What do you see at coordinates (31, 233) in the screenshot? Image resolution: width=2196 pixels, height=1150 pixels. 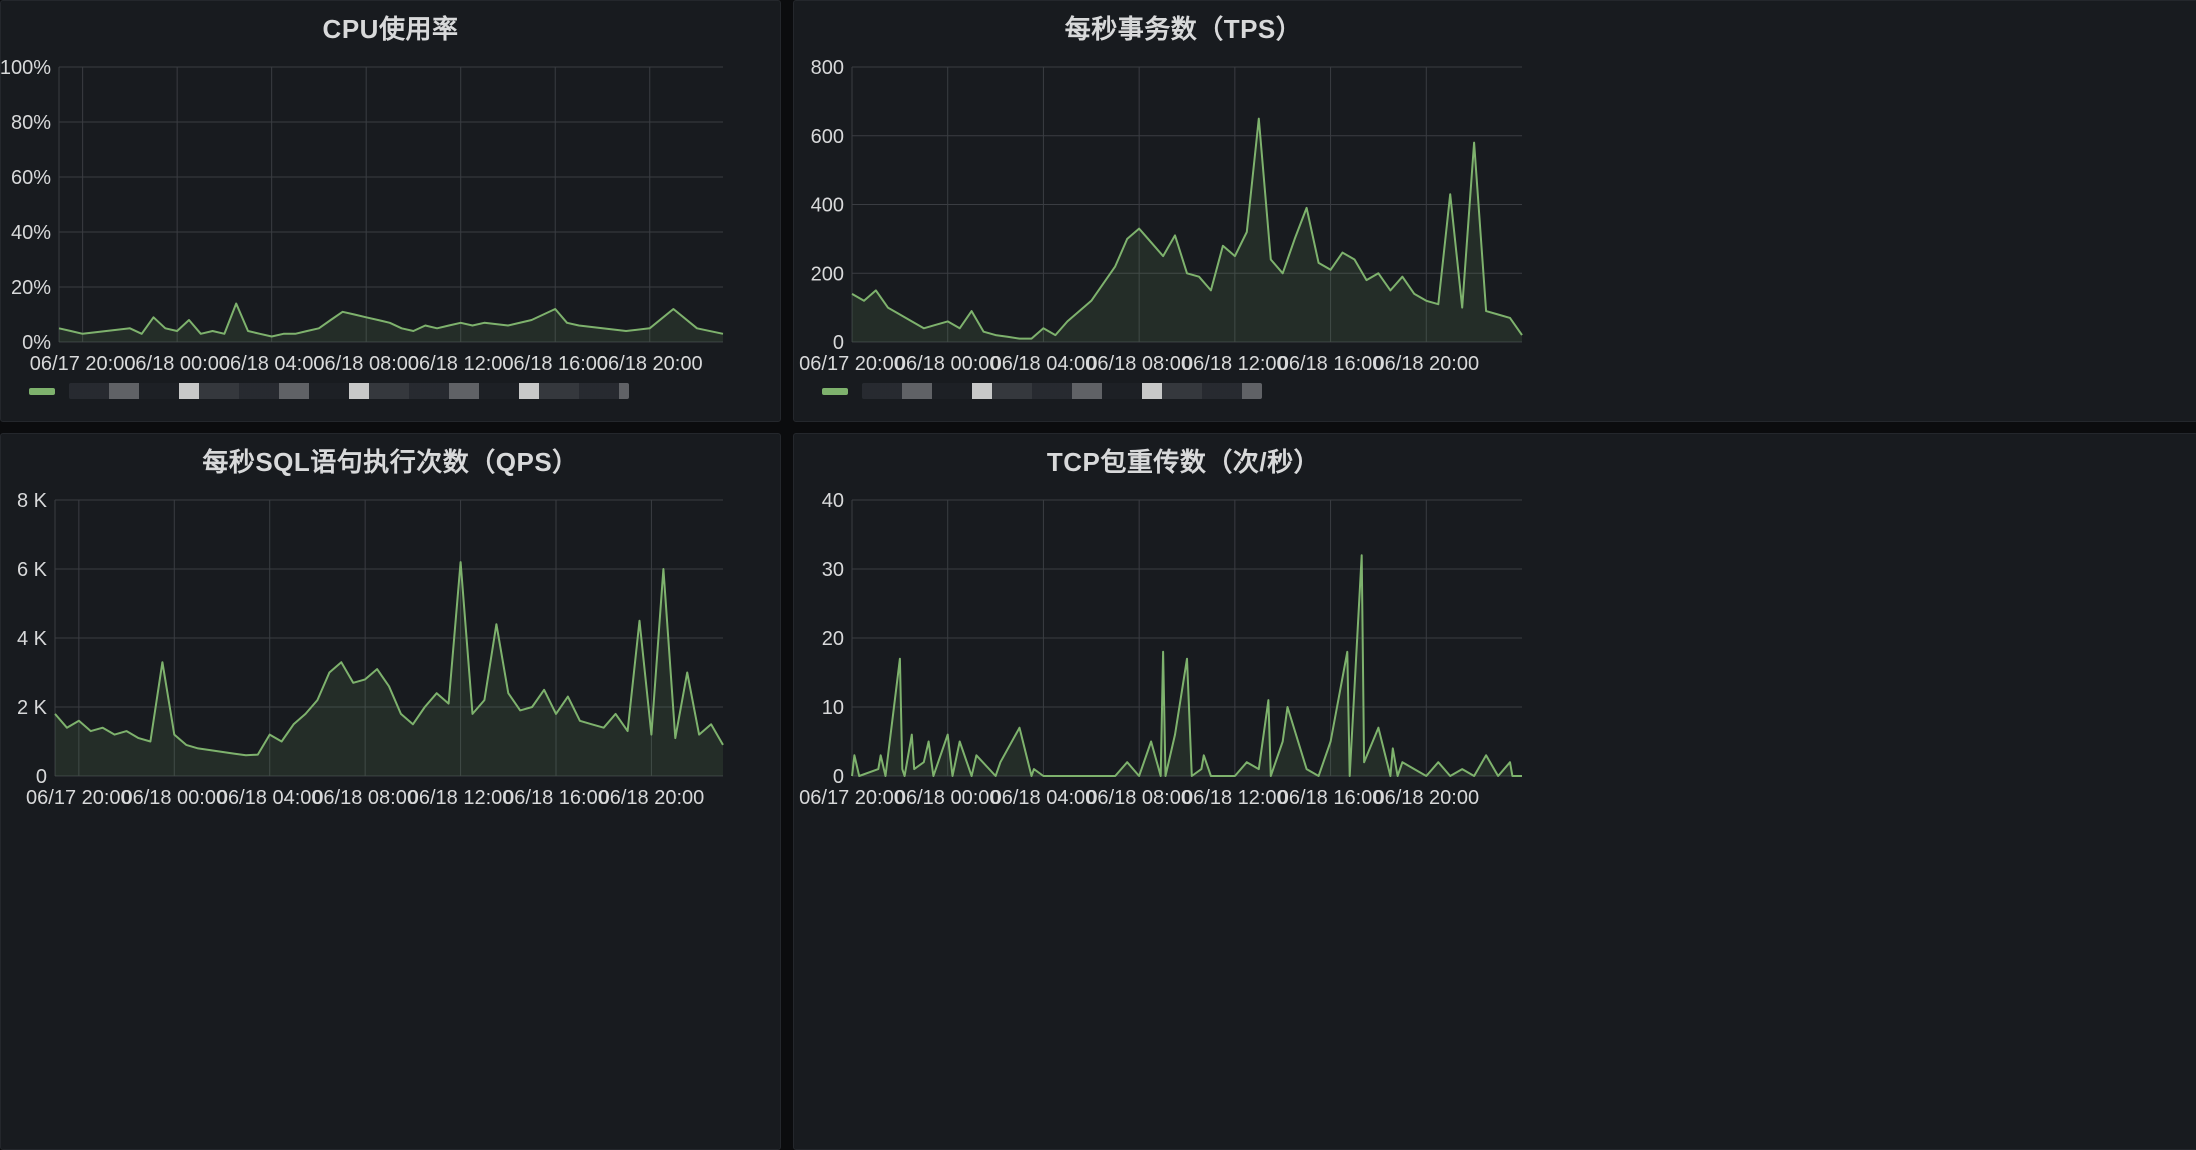 I see `y-tick-label: 40%` at bounding box center [31, 233].